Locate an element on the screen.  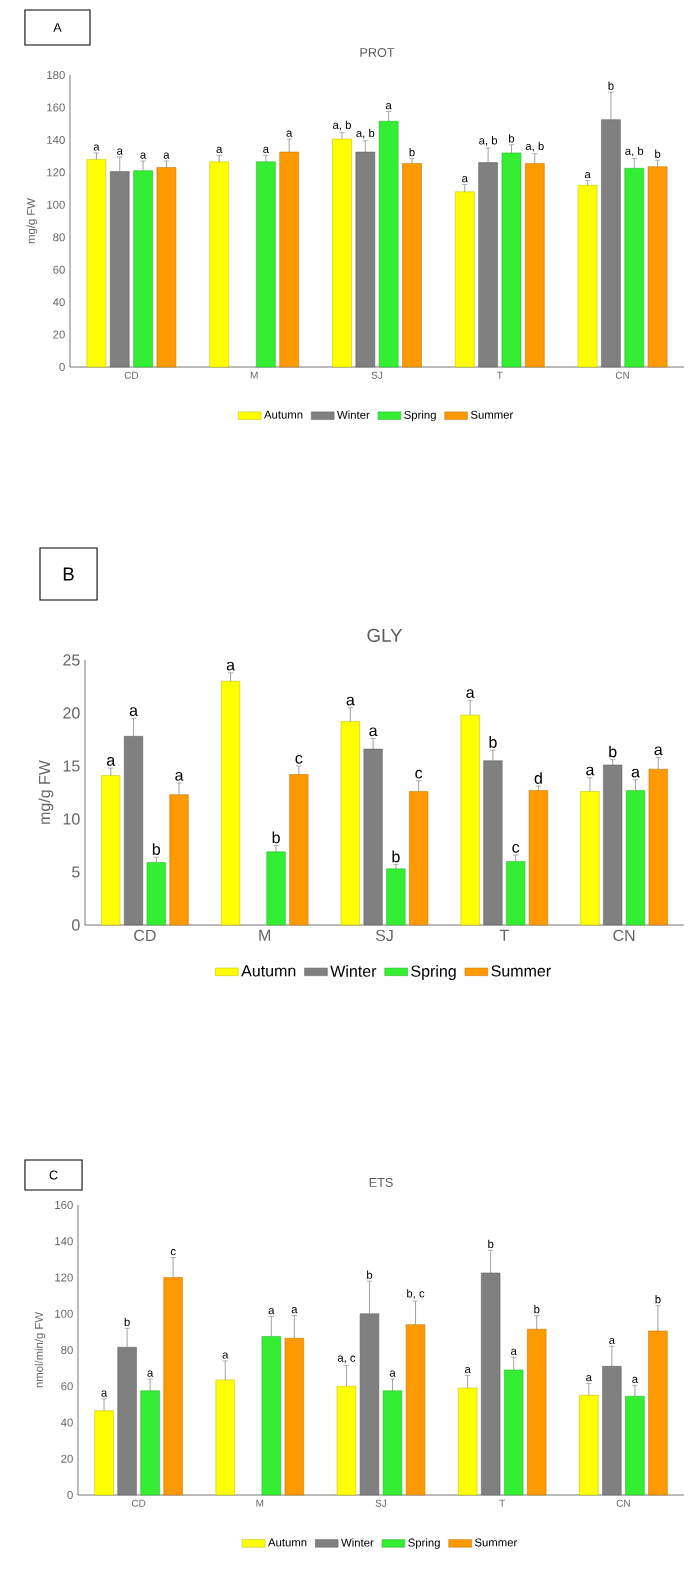
y-axis-title: nmol/min/g FW is located at coordinates (40, 1349).